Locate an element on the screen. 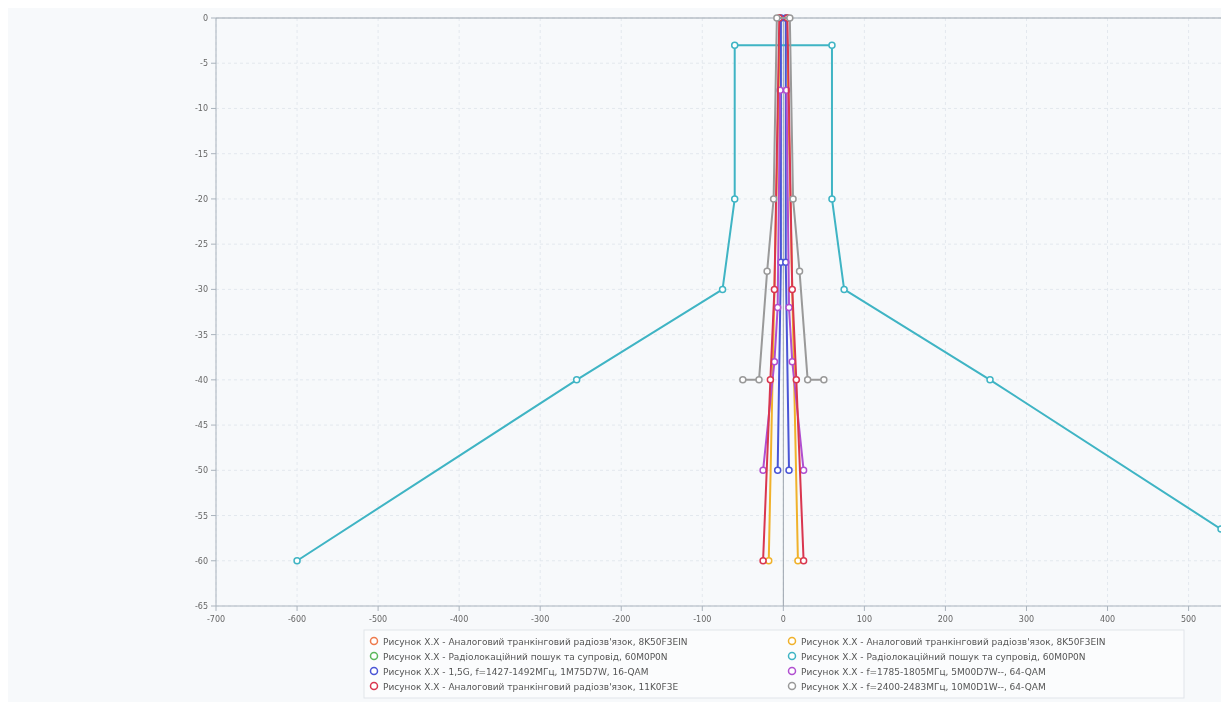 The image size is (1221, 702). y-tick-label: -10 is located at coordinates (201, 109).